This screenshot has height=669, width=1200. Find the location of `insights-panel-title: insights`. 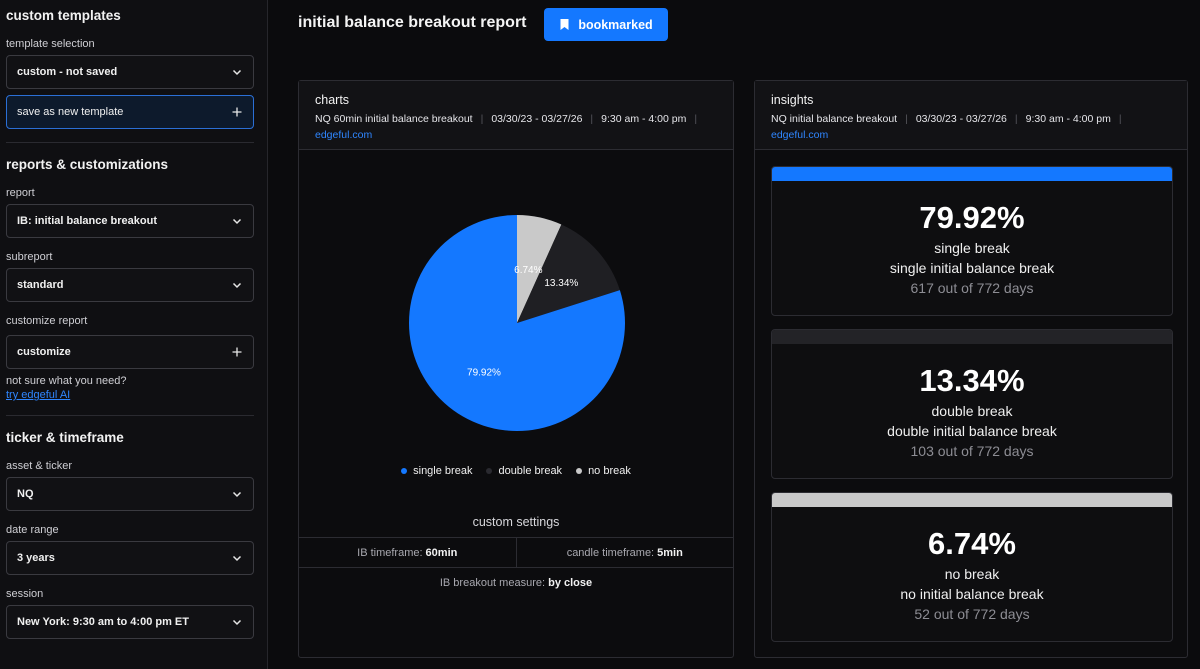

insights-panel-title: insights is located at coordinates (792, 100).